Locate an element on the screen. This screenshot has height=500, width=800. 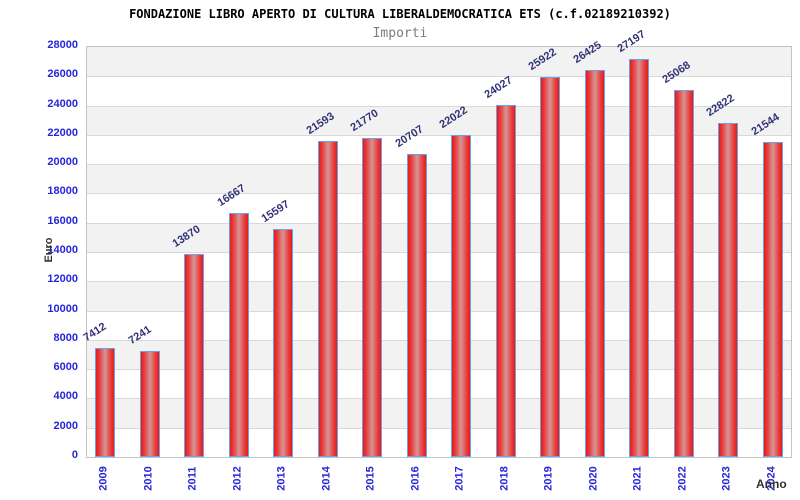
x-axis-tick-label: 2016 is located at coordinates (415, 478).